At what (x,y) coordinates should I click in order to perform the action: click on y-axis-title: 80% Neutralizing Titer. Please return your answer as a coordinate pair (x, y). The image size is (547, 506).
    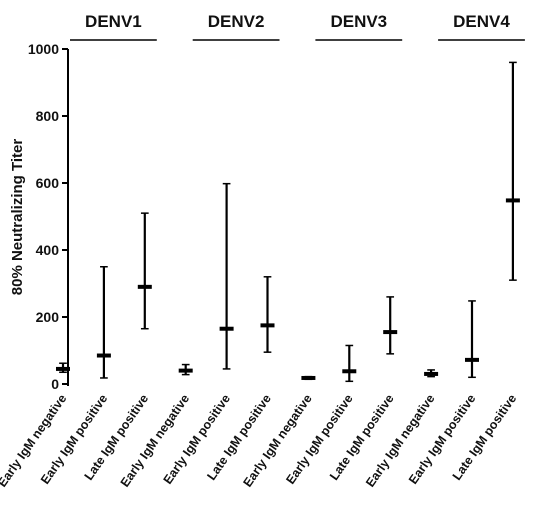
    Looking at the image, I should click on (17, 217).